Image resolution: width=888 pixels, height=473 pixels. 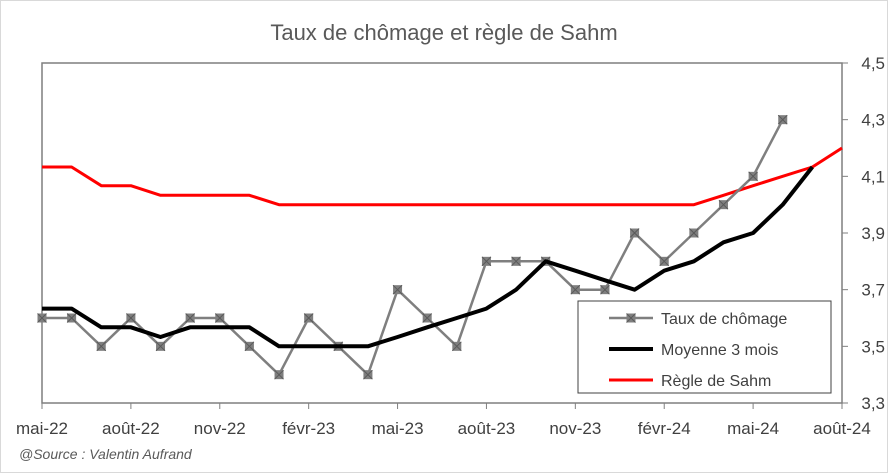 What do you see at coordinates (873, 63) in the screenshot?
I see `y-tick-label: 4,5` at bounding box center [873, 63].